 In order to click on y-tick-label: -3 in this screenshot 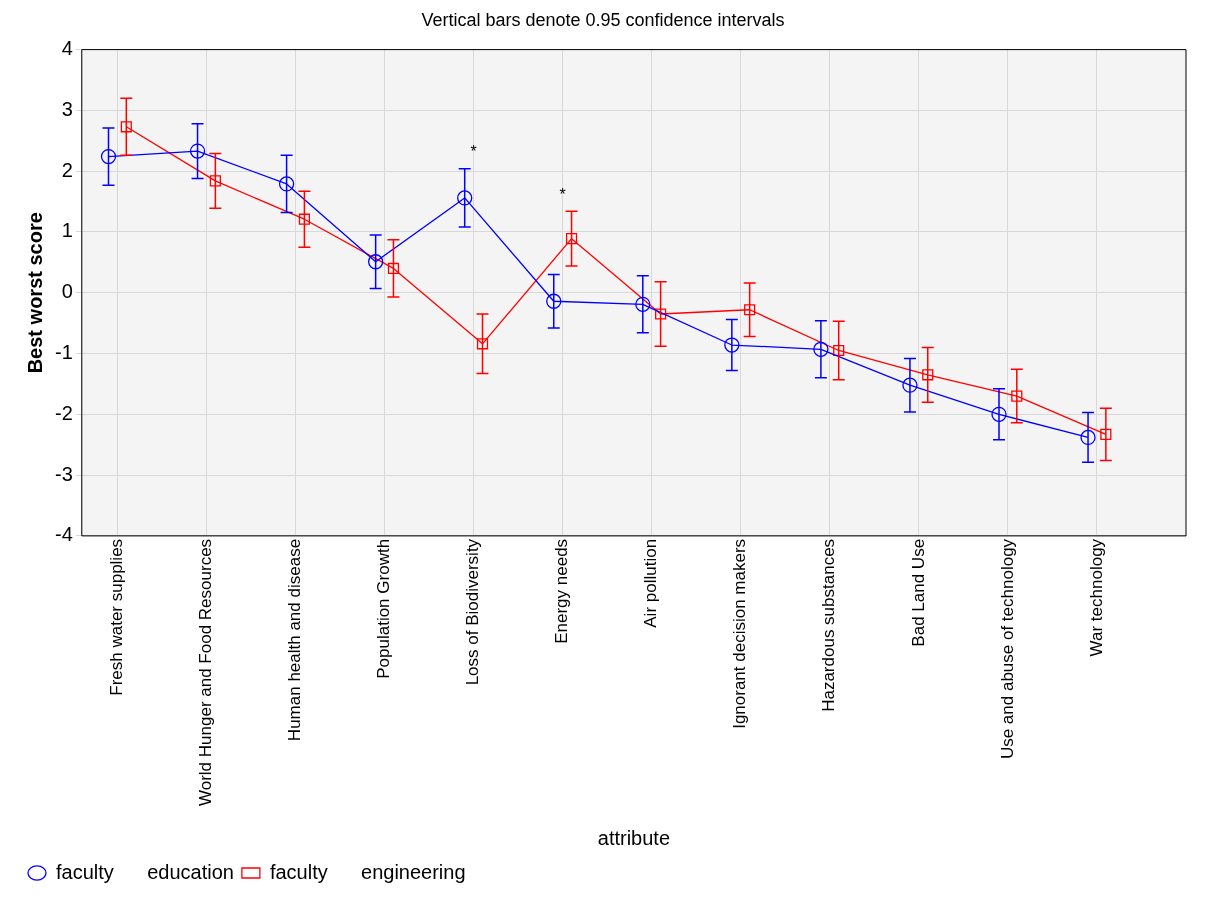, I will do `click(63, 473)`.